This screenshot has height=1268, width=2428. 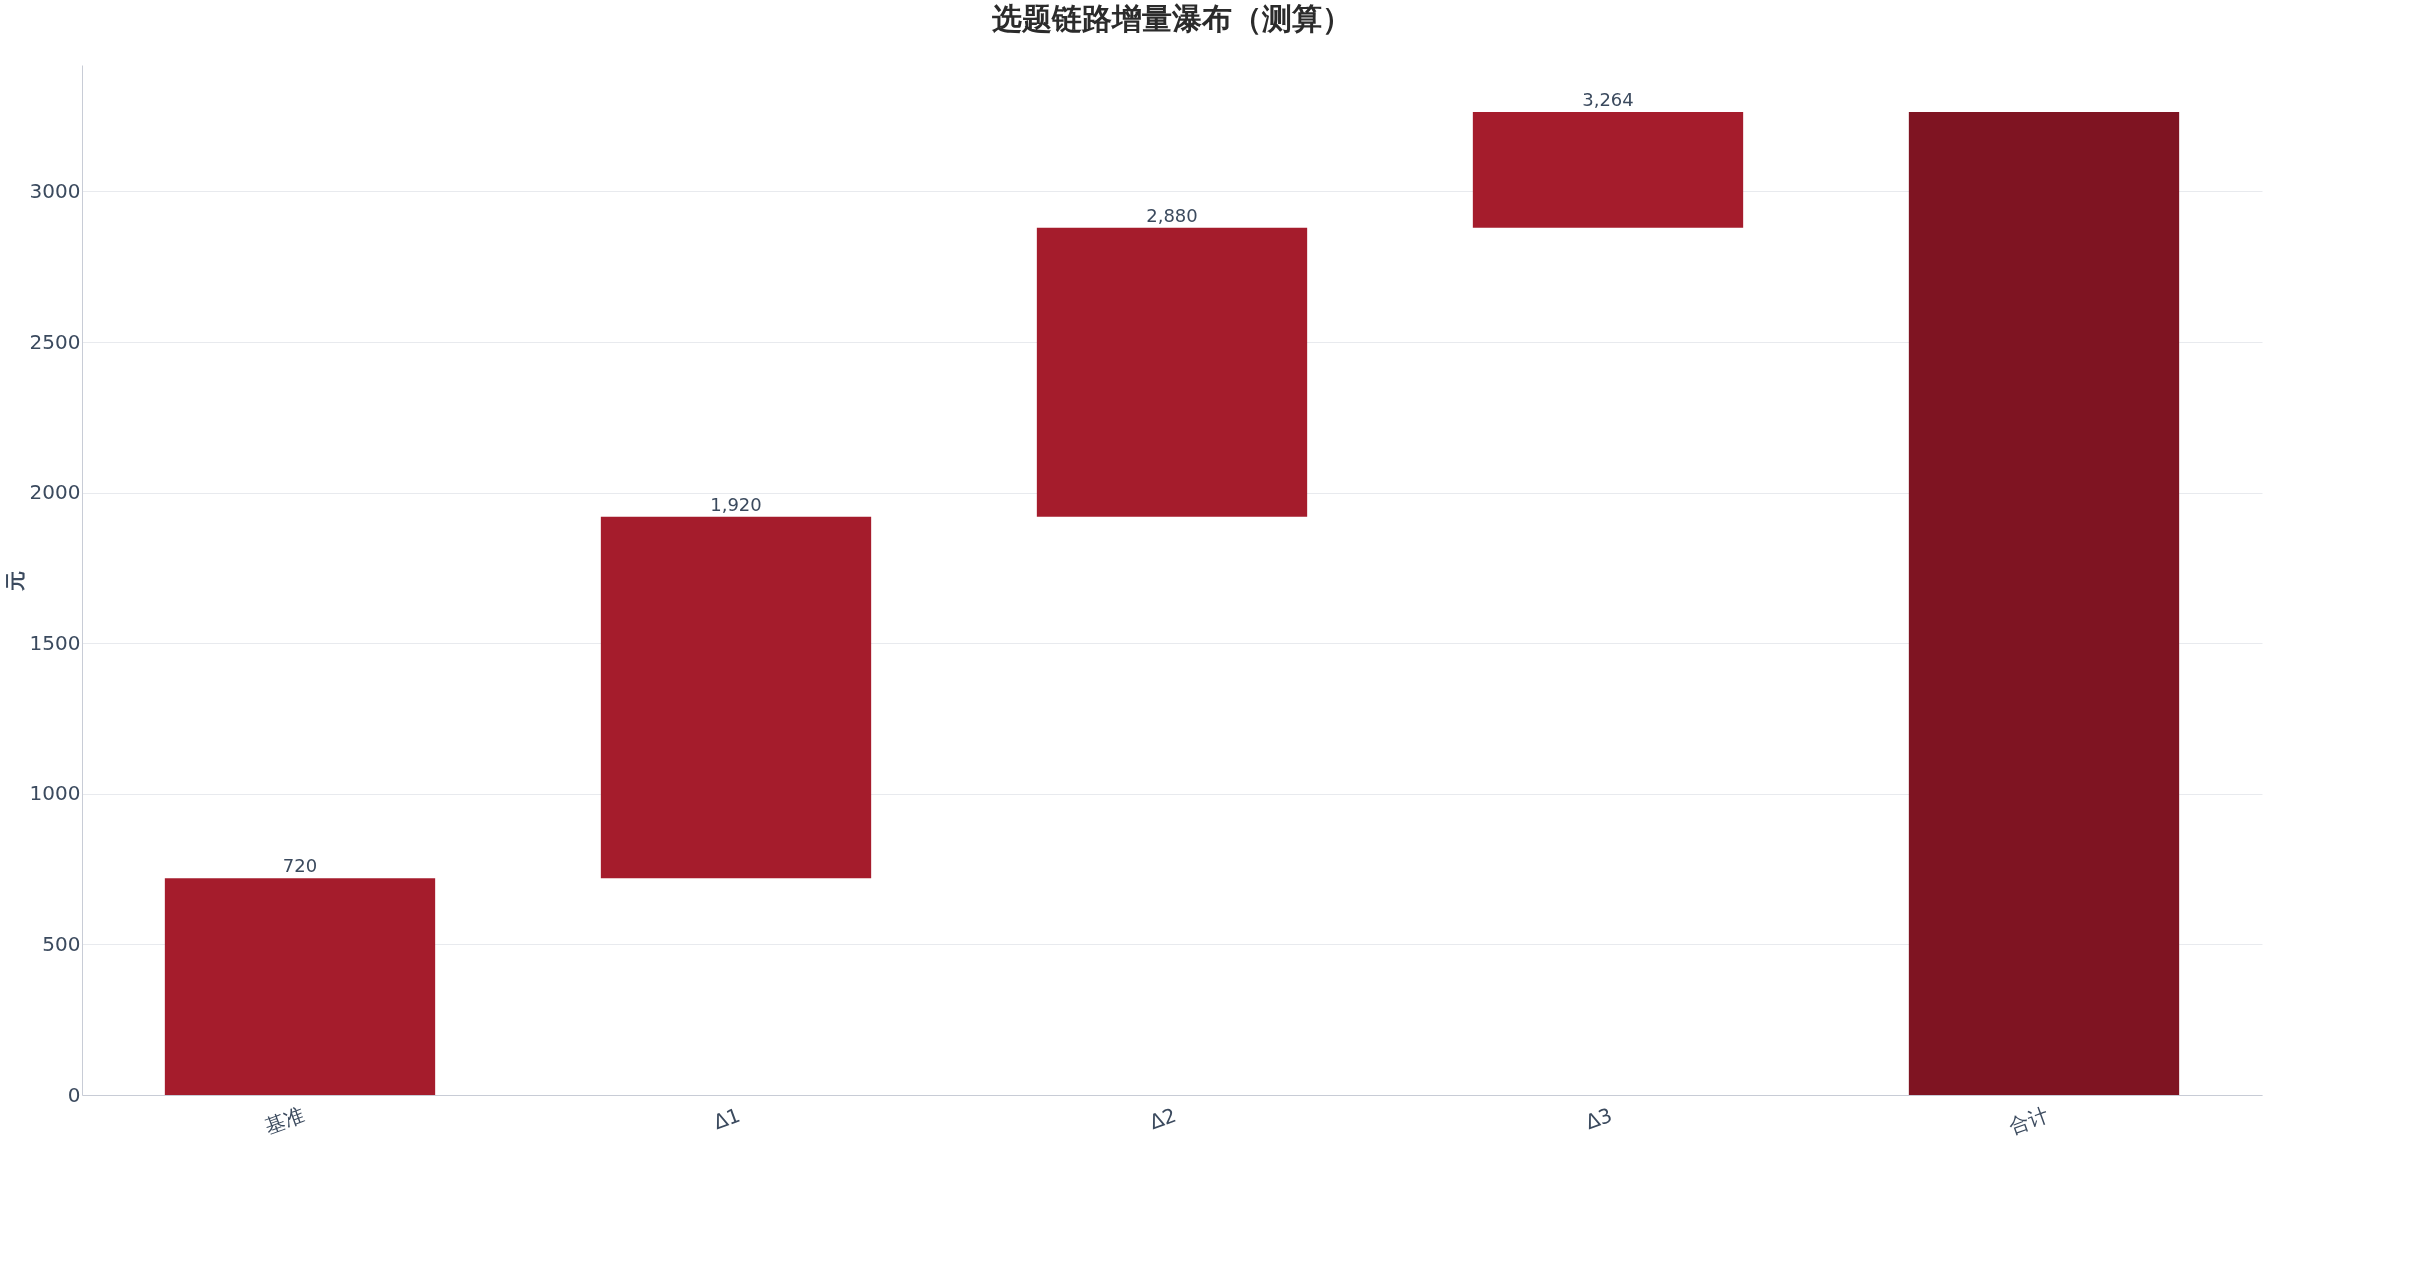 What do you see at coordinates (55, 492) in the screenshot?
I see `y-tick-label: 2000` at bounding box center [55, 492].